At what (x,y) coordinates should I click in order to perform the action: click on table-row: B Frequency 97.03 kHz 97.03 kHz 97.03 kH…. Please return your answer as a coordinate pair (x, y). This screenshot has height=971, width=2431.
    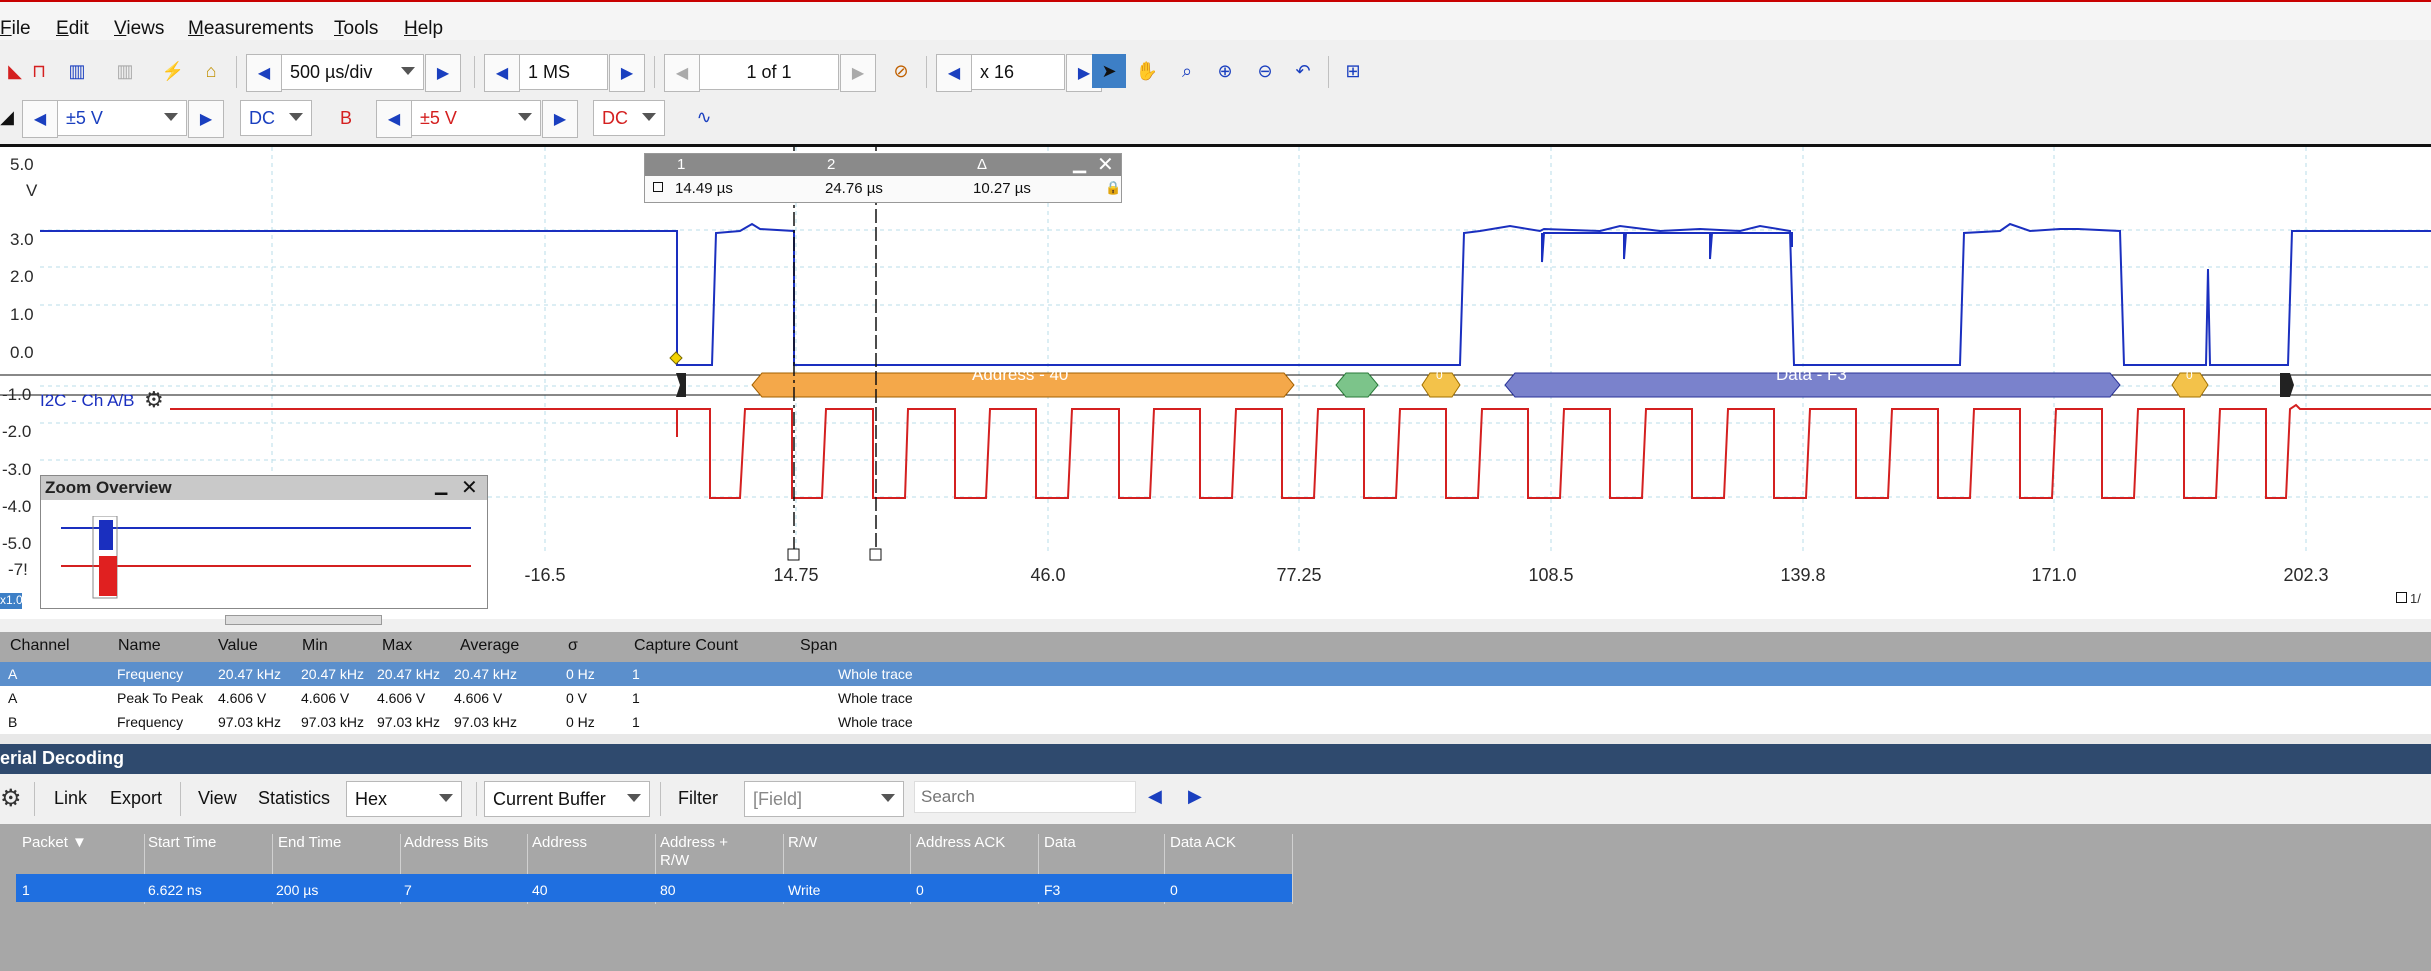
    Looking at the image, I should click on (1215, 722).